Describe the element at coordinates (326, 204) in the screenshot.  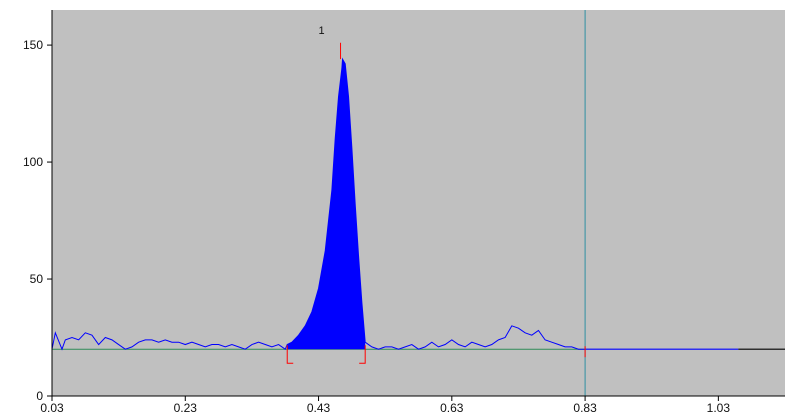
I see `peak-fill-area` at that location.